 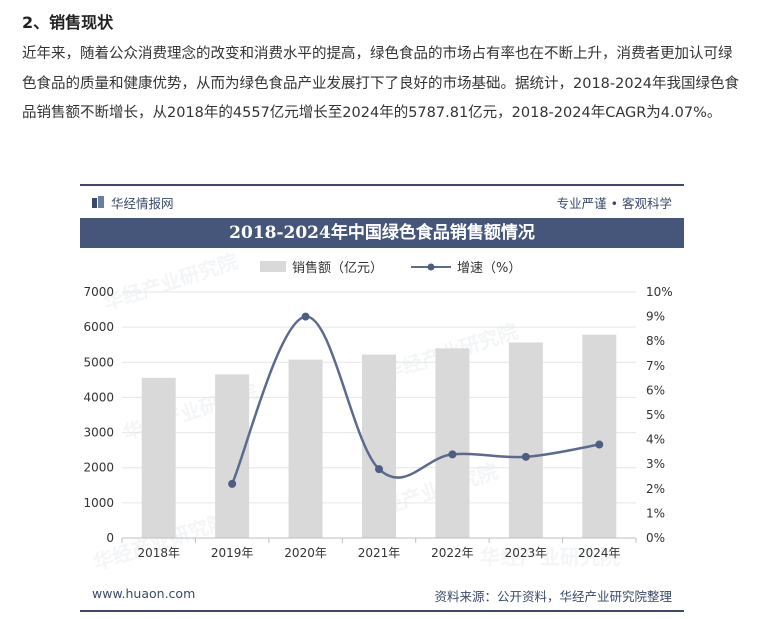 I want to click on legend-bar-swatch, so click(x=273, y=266).